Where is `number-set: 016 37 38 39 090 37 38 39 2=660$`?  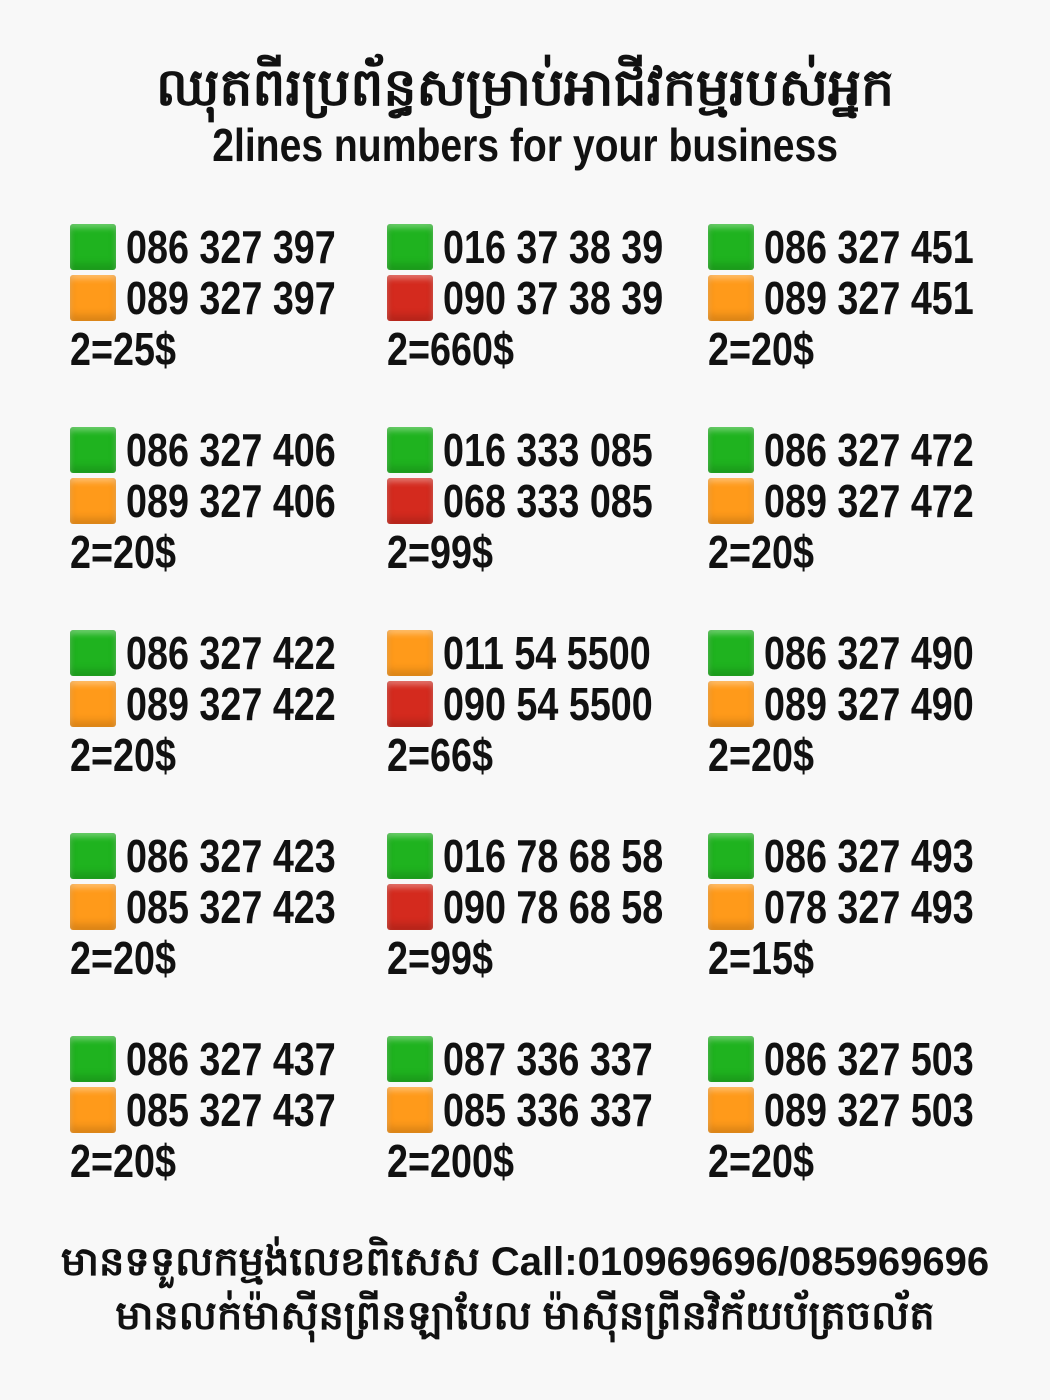
number-set: 016 37 38 39 090 37 38 39 2=660$ is located at coordinates (547, 301).